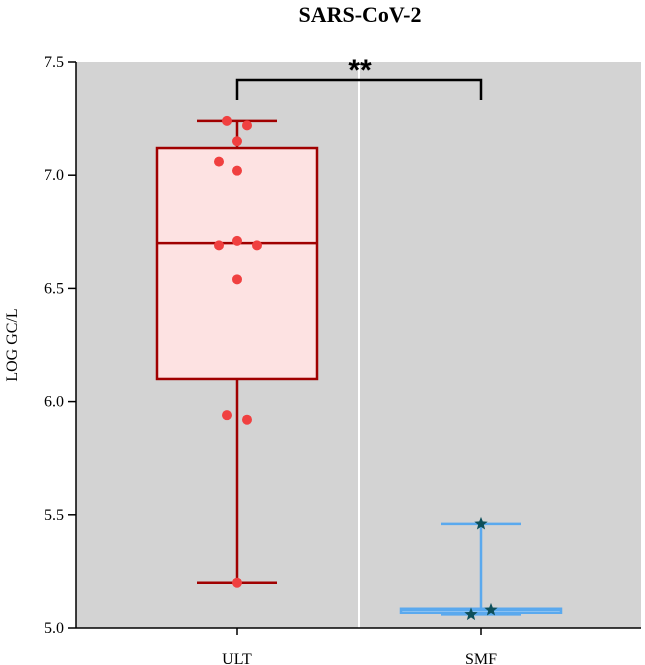 The width and height of the screenshot is (645, 665). What do you see at coordinates (237, 263) in the screenshot?
I see `box-iqr` at bounding box center [237, 263].